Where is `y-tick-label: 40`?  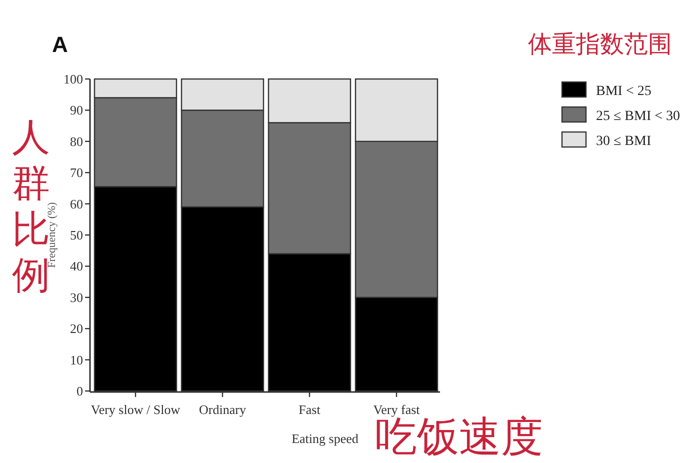 y-tick-label: 40 is located at coordinates (76, 266).